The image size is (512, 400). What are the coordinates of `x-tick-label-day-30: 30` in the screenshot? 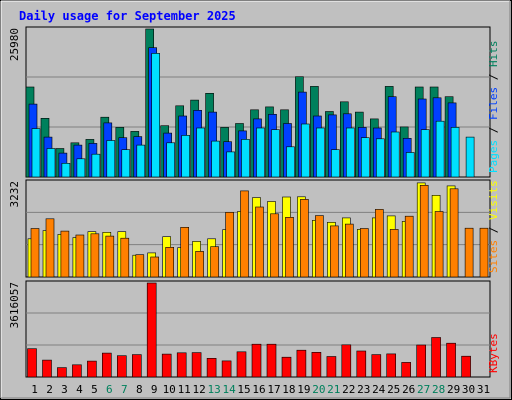 It's located at (468, 389).